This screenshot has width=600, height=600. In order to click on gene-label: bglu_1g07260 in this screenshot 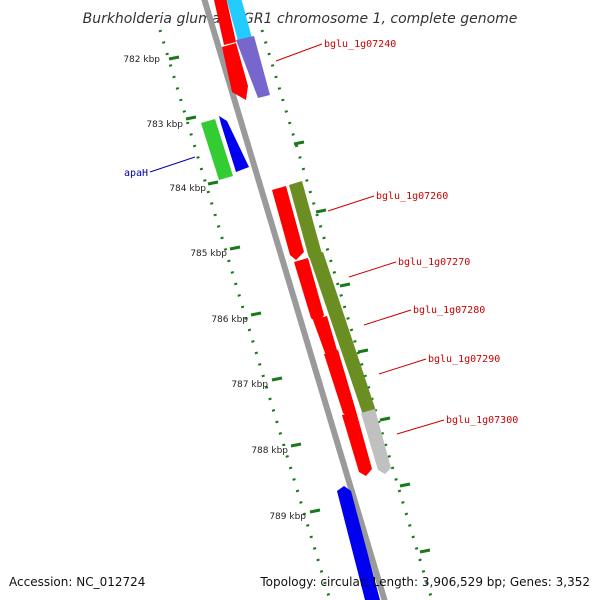, I will do `click(412, 196)`.